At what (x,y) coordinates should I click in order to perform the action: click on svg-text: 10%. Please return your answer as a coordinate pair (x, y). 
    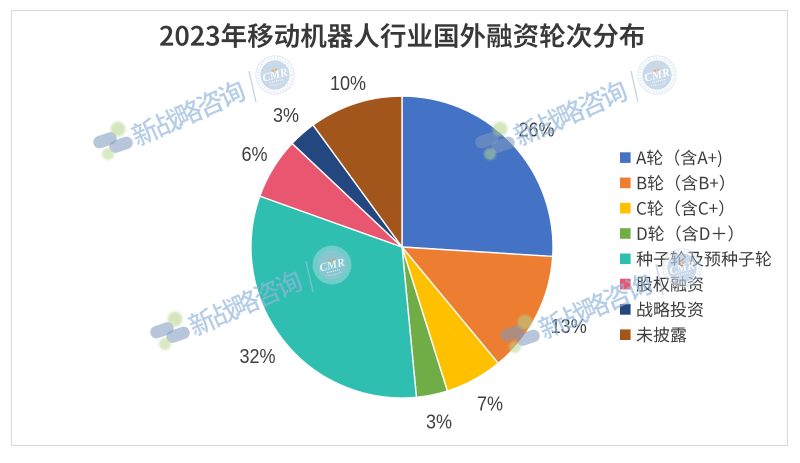
    Looking at the image, I should click on (348, 84).